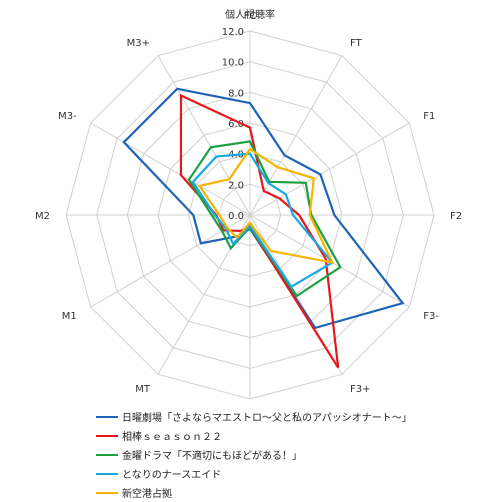 The image size is (500, 502). I want to click on category-label: MT, so click(143, 389).